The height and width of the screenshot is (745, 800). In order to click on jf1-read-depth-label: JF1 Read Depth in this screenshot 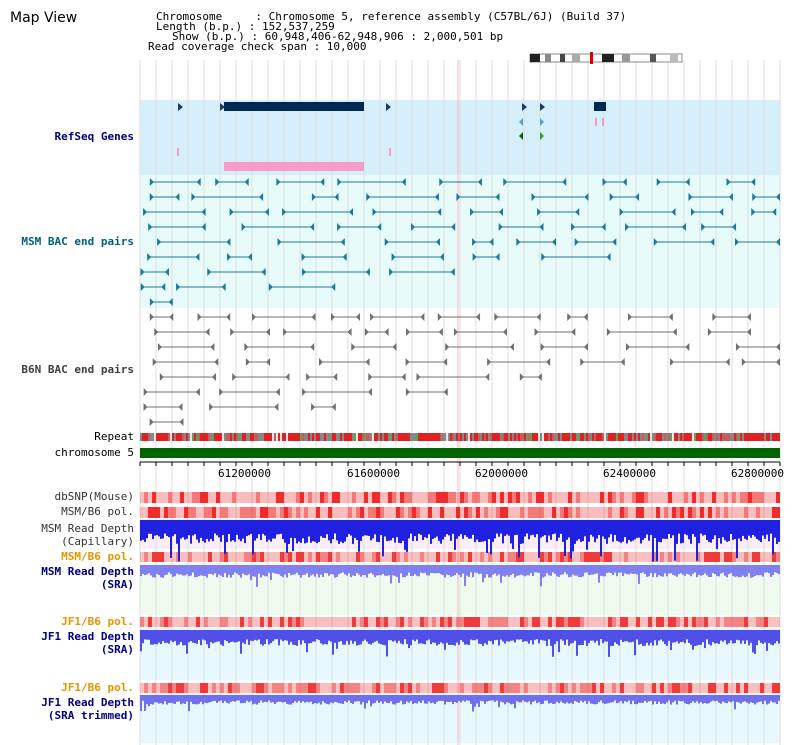, I will do `click(87, 636)`.